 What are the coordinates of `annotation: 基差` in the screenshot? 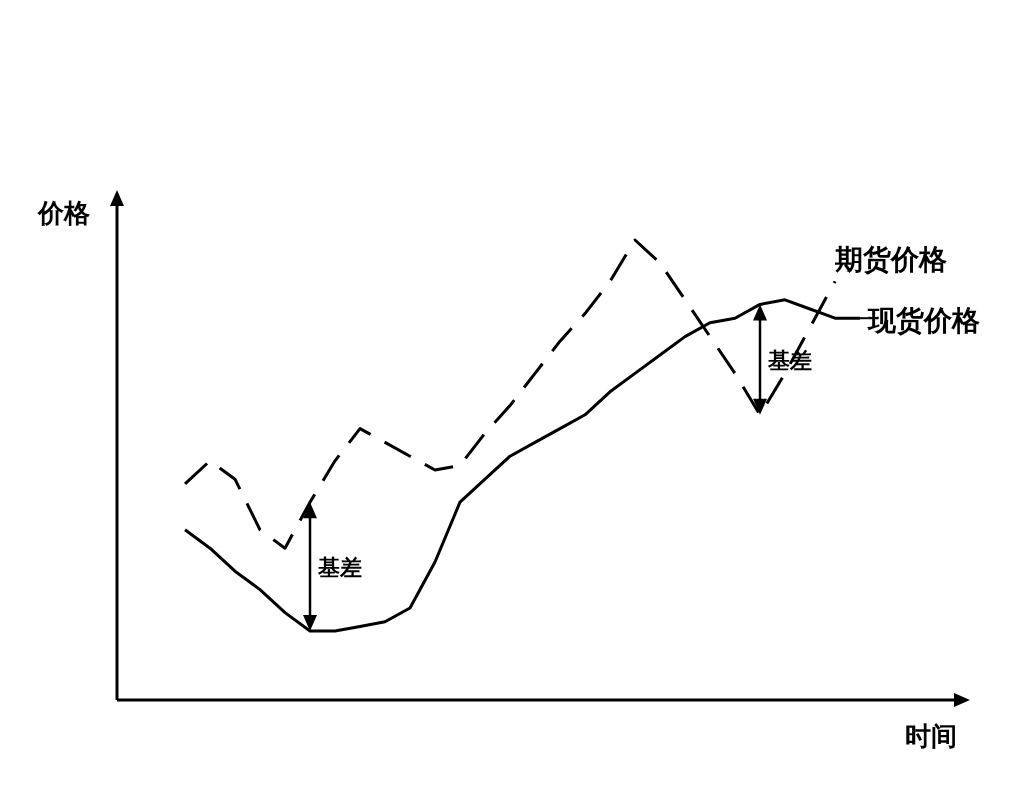 It's located at (339, 567).